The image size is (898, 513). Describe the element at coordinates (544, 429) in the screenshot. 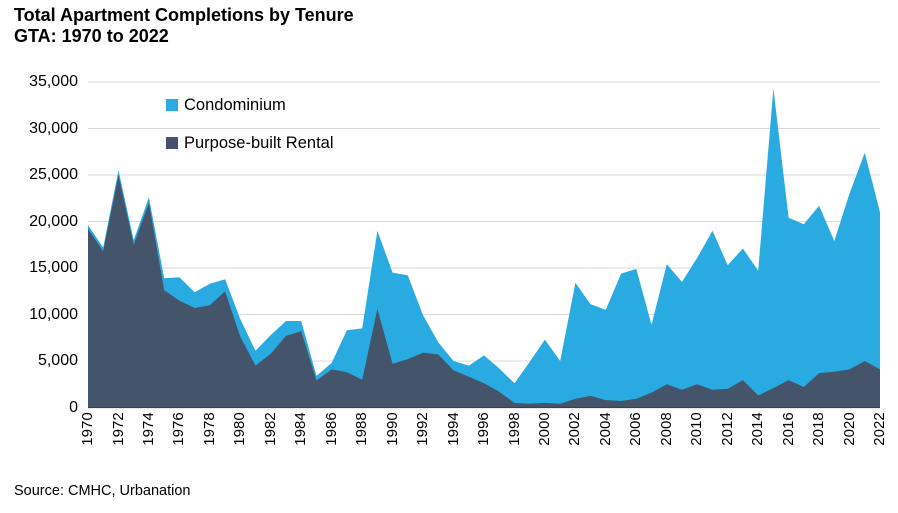

I see `x-tick-label: 2000` at that location.